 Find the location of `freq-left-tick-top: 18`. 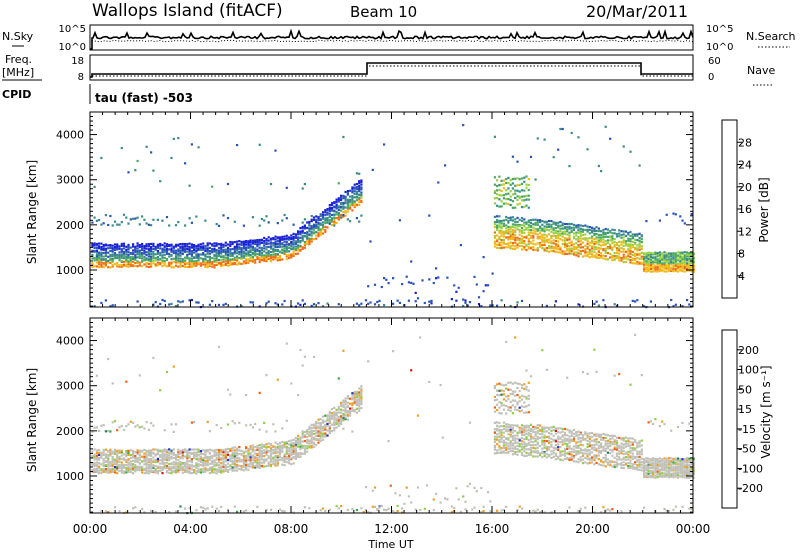

freq-left-tick-top: 18 is located at coordinates (77, 61).